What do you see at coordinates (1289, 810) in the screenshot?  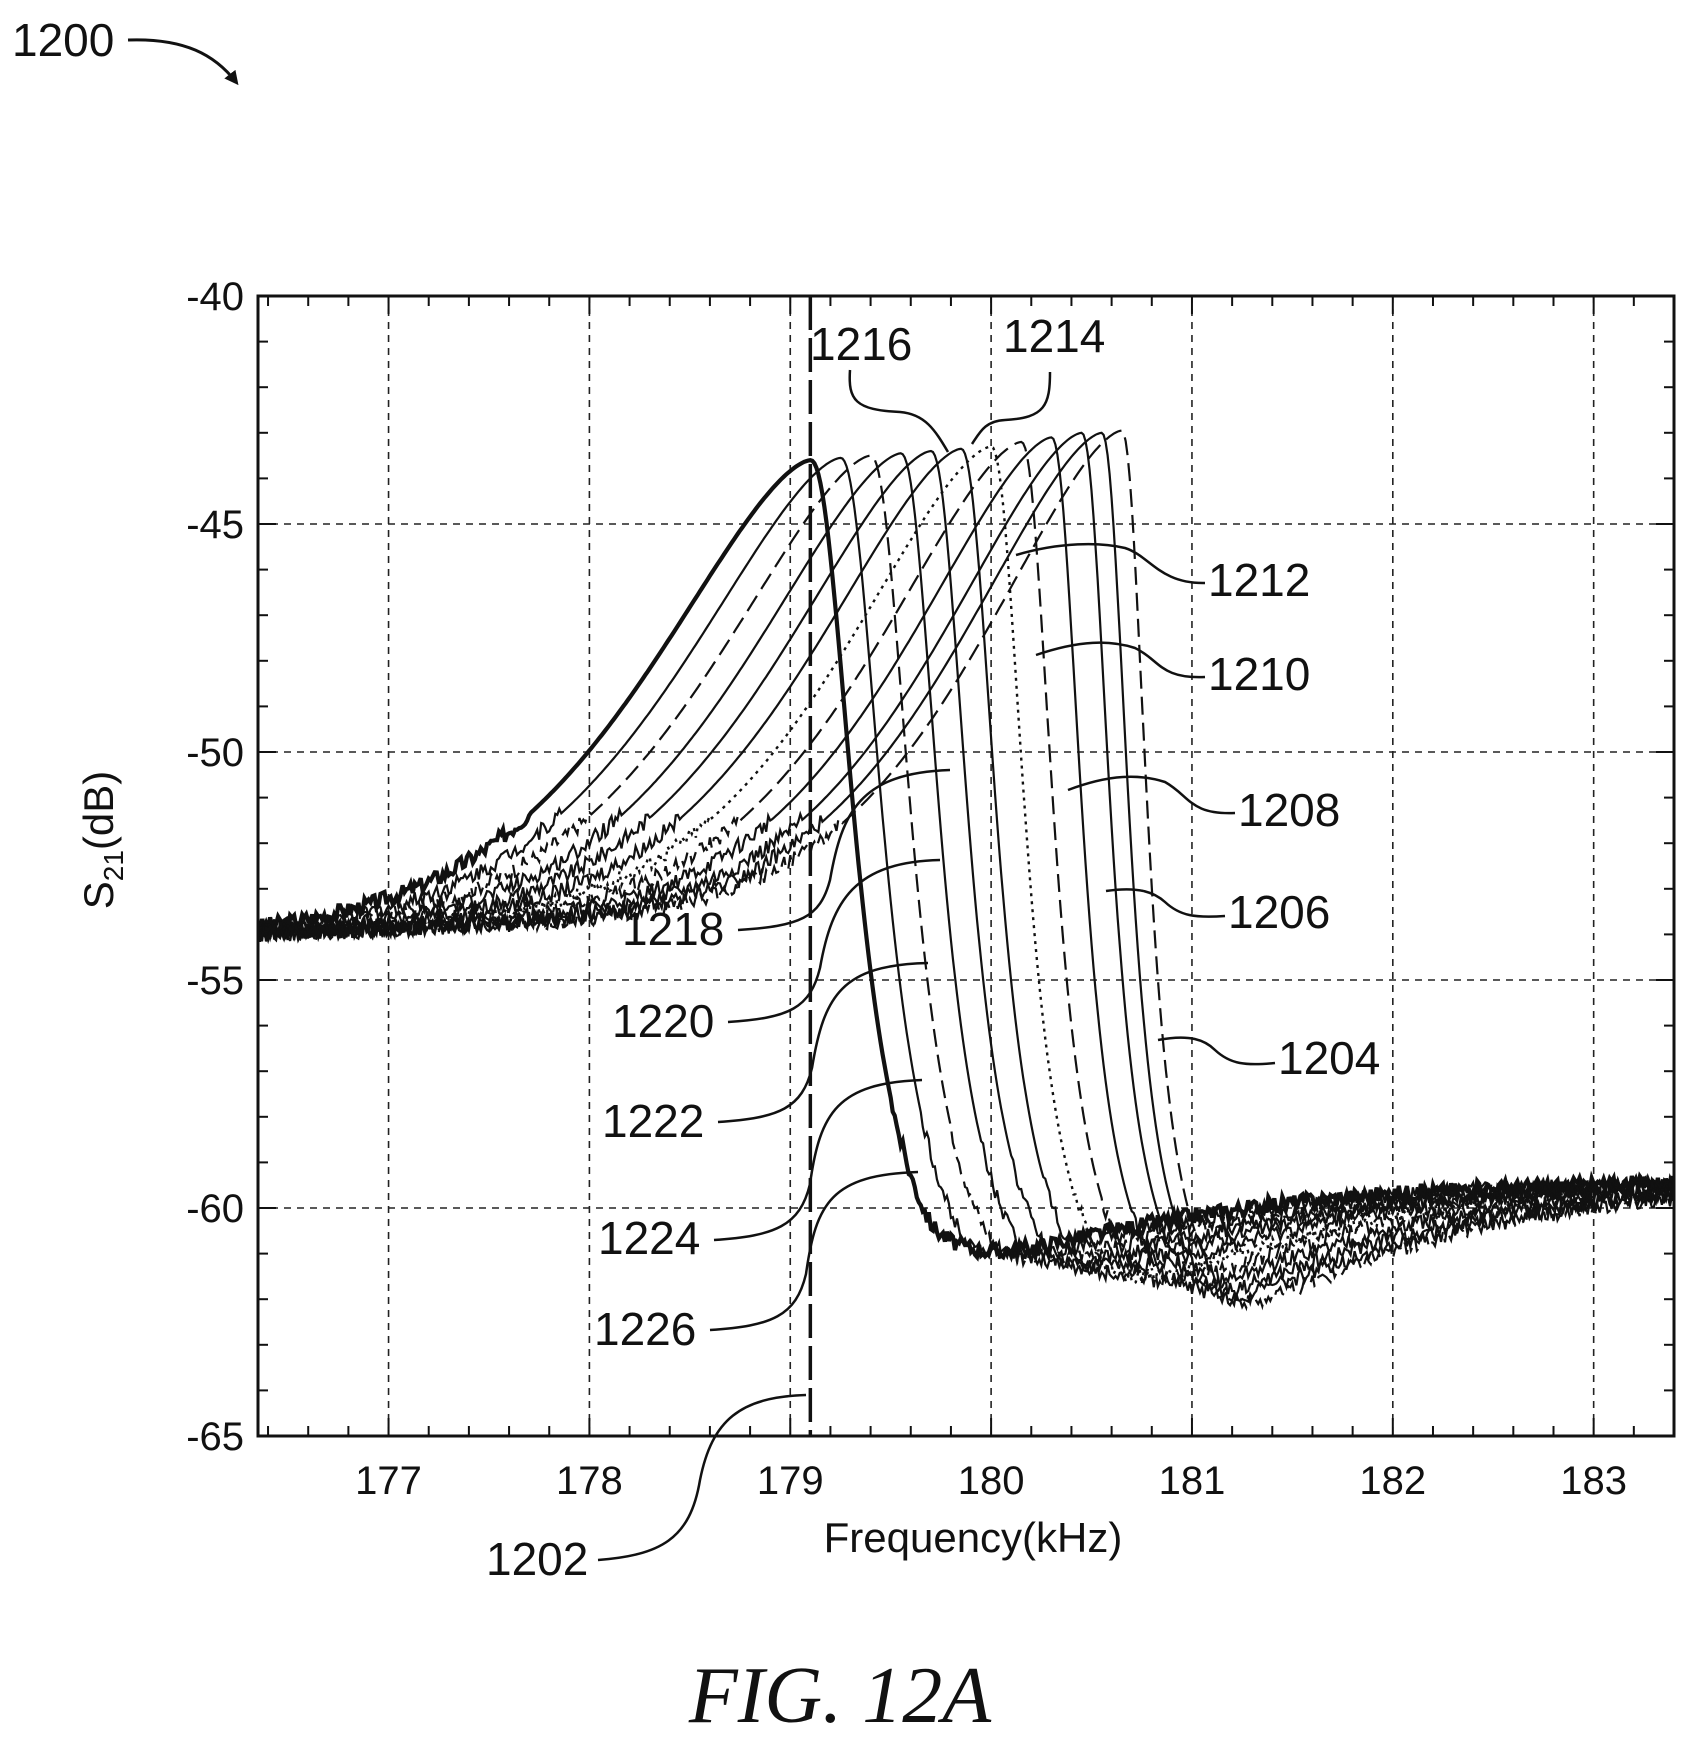 I see `callout-label-1208: 1208` at bounding box center [1289, 810].